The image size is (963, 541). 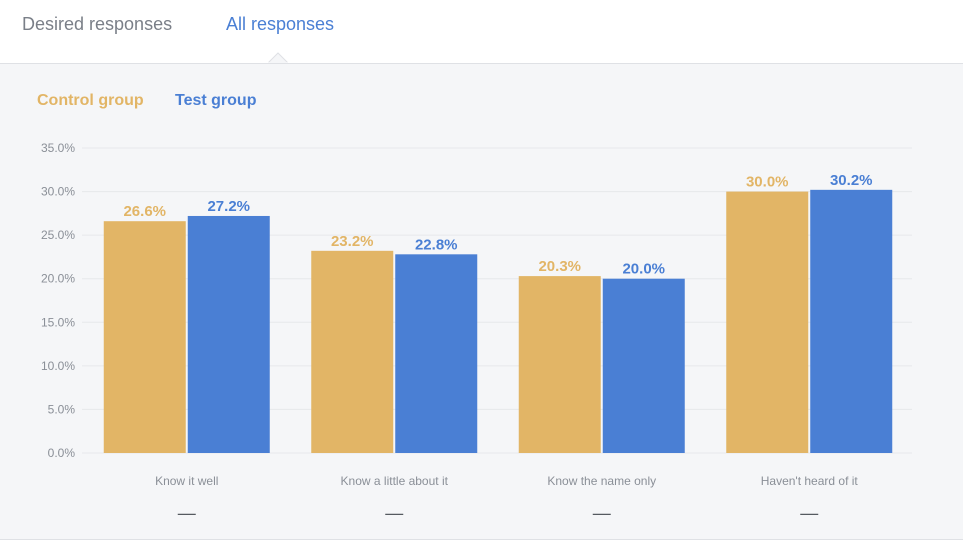 What do you see at coordinates (62, 453) in the screenshot?
I see `y-tick-label: 0.0%` at bounding box center [62, 453].